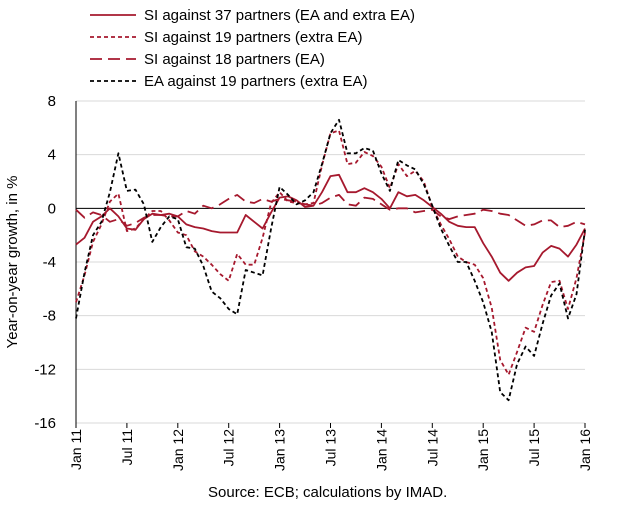  I want to click on x-tick-label: Jan 12, so click(178, 450).